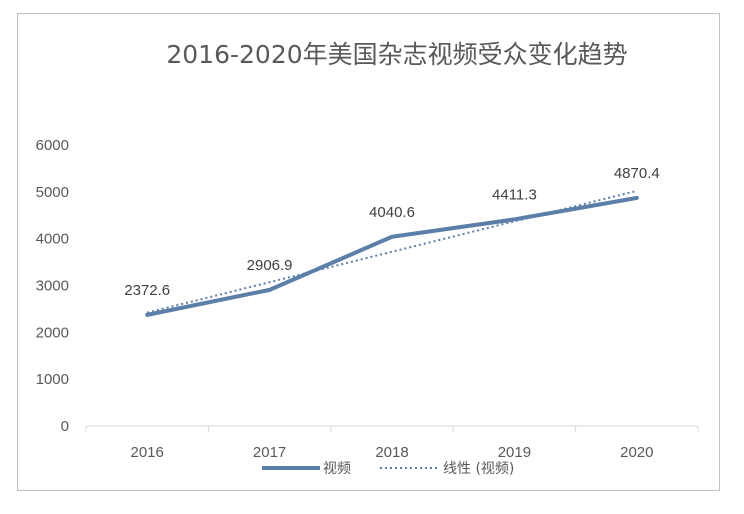  What do you see at coordinates (269, 452) in the screenshot?
I see `x-tick-label: 2017` at bounding box center [269, 452].